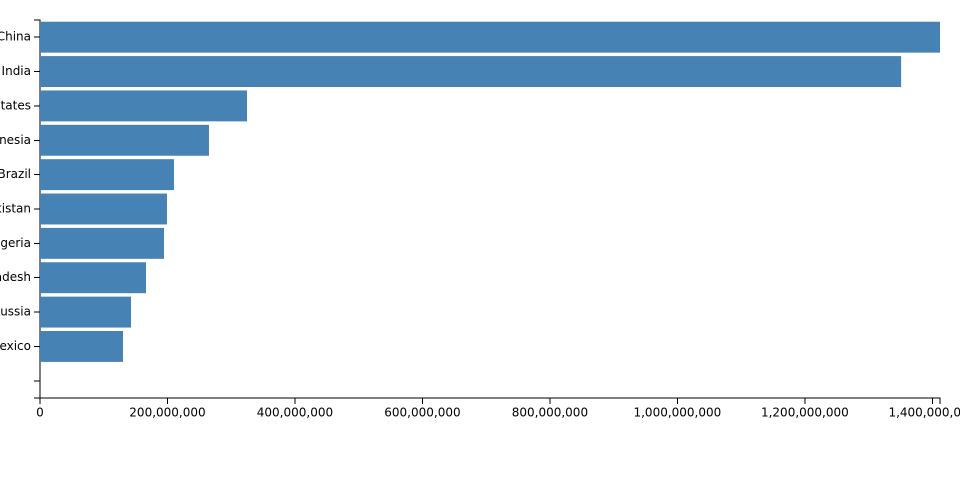 The height and width of the screenshot is (500, 960). I want to click on y-tick-label: Mexico, so click(15, 346).